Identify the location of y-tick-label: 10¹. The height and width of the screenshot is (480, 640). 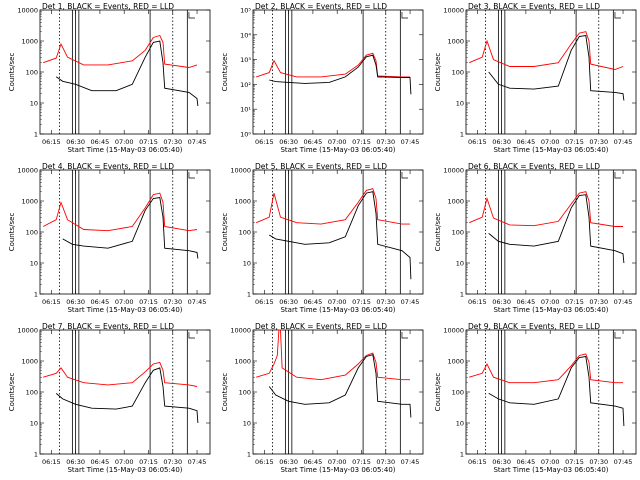
(245, 110).